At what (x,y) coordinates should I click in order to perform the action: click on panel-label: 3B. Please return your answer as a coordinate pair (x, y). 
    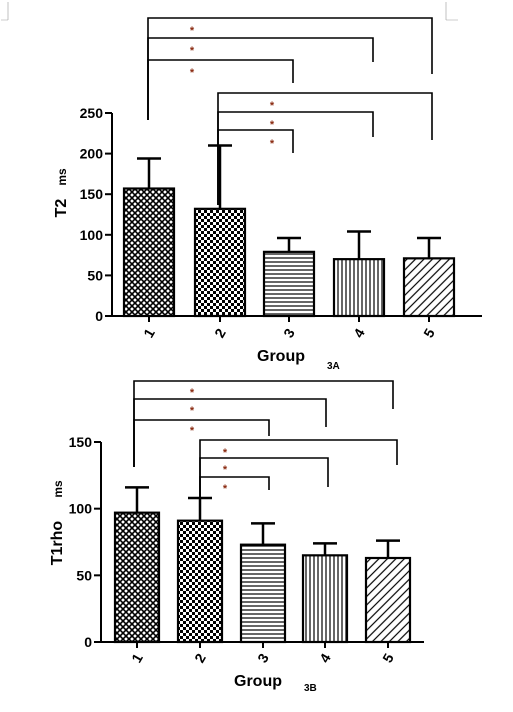
    Looking at the image, I should click on (310, 688).